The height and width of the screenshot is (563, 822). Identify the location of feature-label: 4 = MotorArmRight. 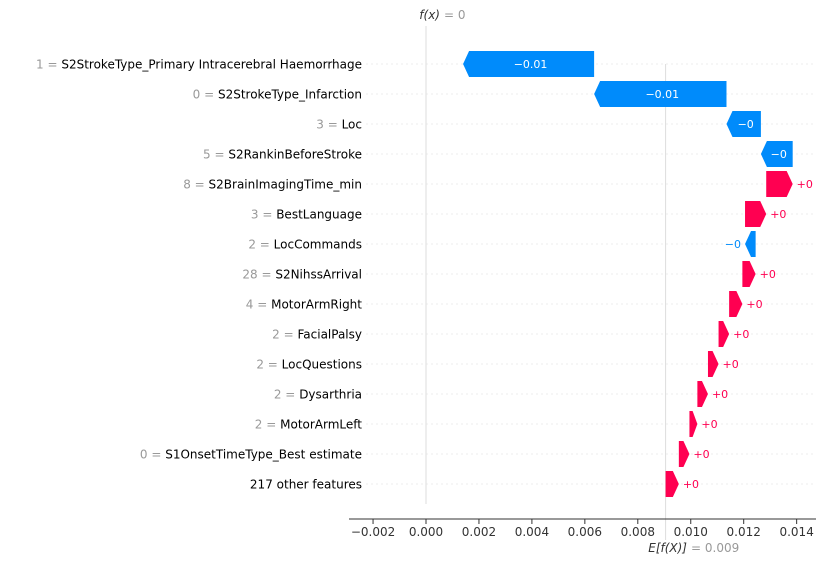
(304, 305).